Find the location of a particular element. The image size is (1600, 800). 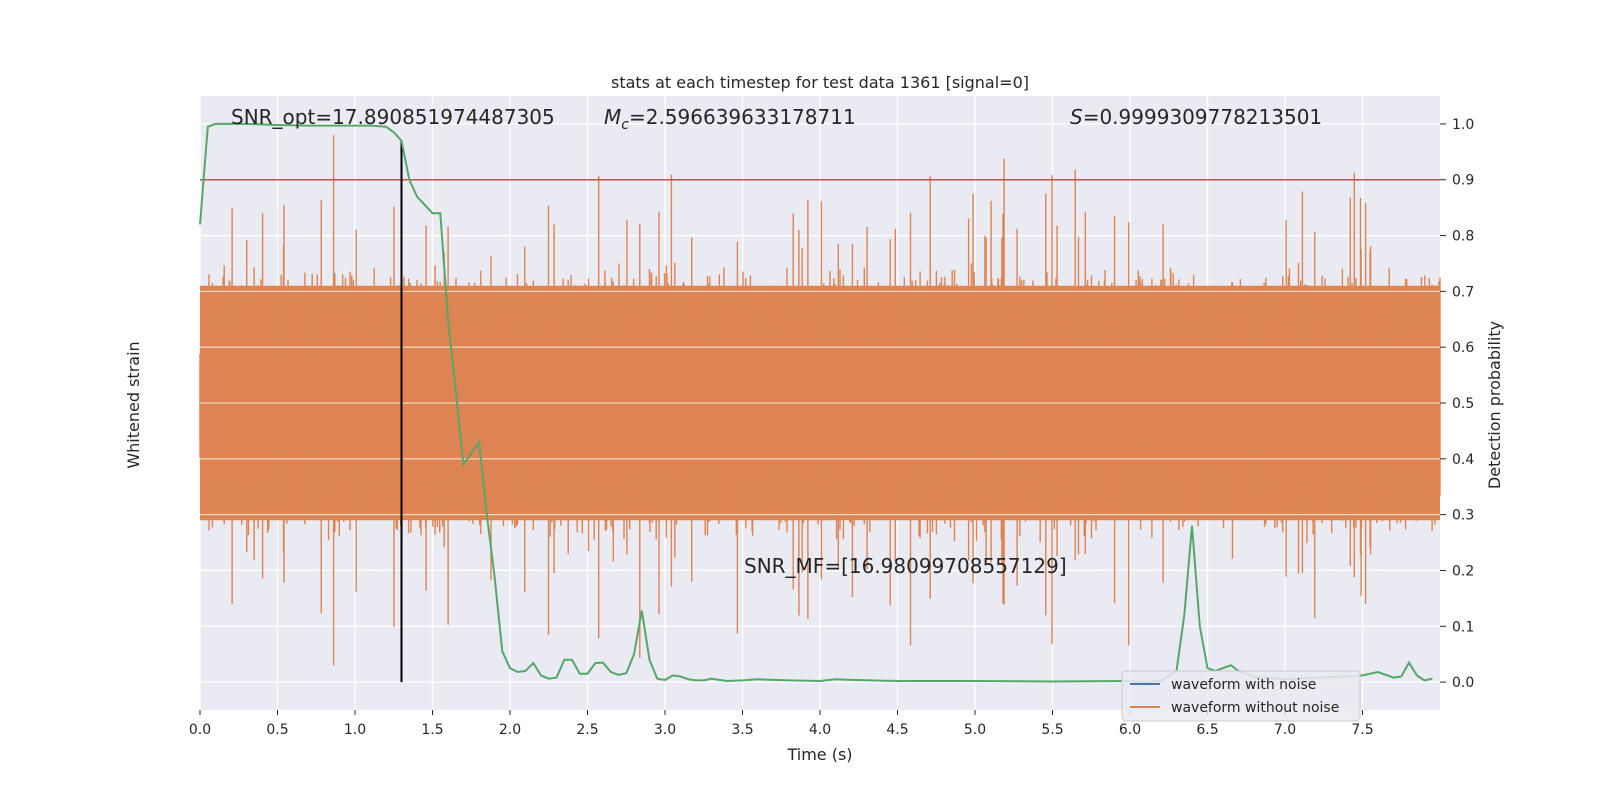

y-tick-label: 0.1 is located at coordinates (1463, 627).